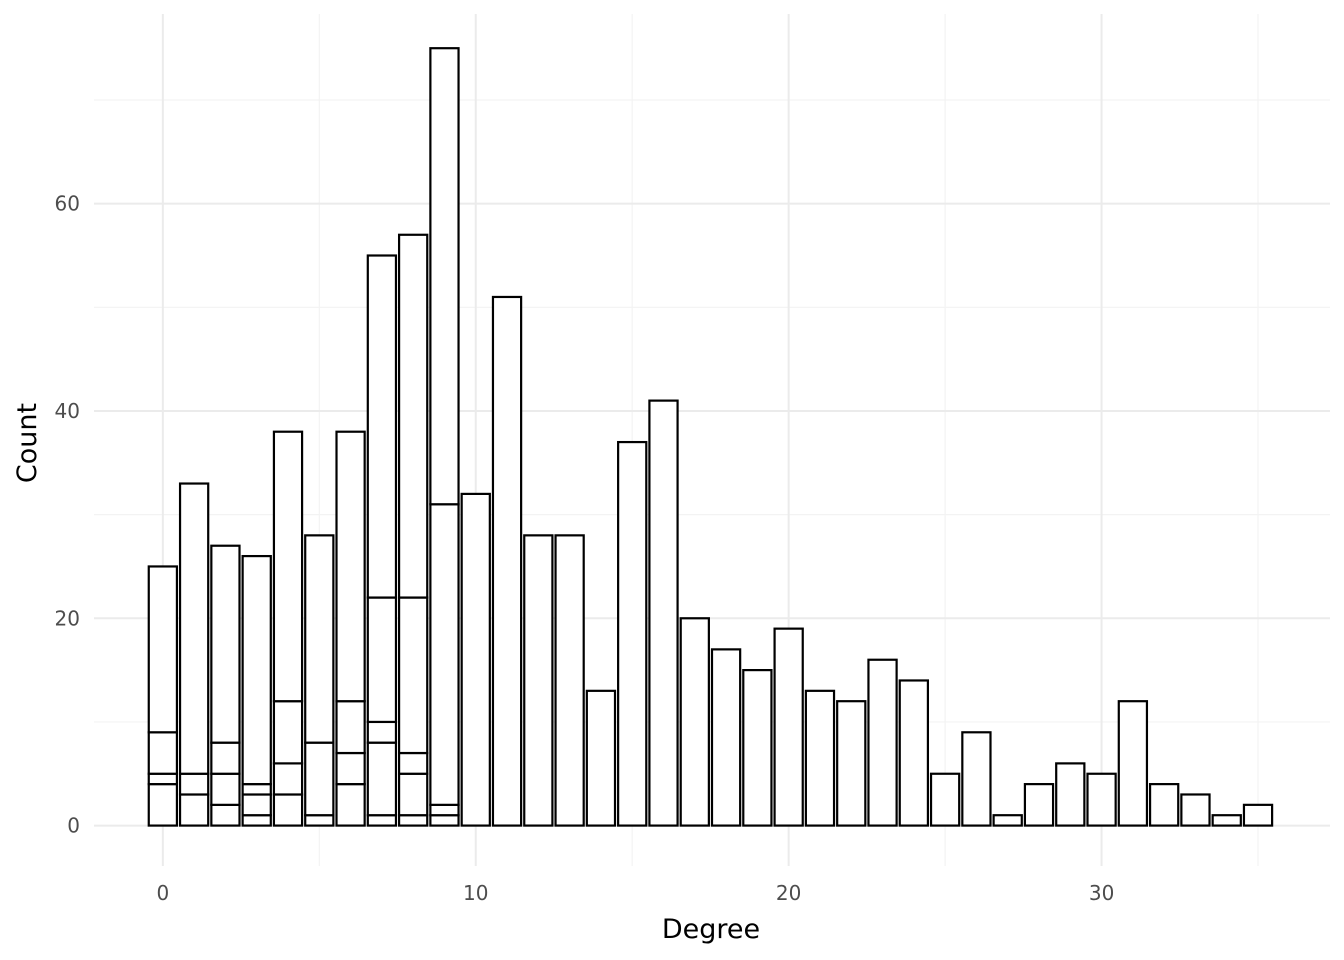  What do you see at coordinates (788, 893) in the screenshot?
I see `x-tick-label: 20` at bounding box center [788, 893].